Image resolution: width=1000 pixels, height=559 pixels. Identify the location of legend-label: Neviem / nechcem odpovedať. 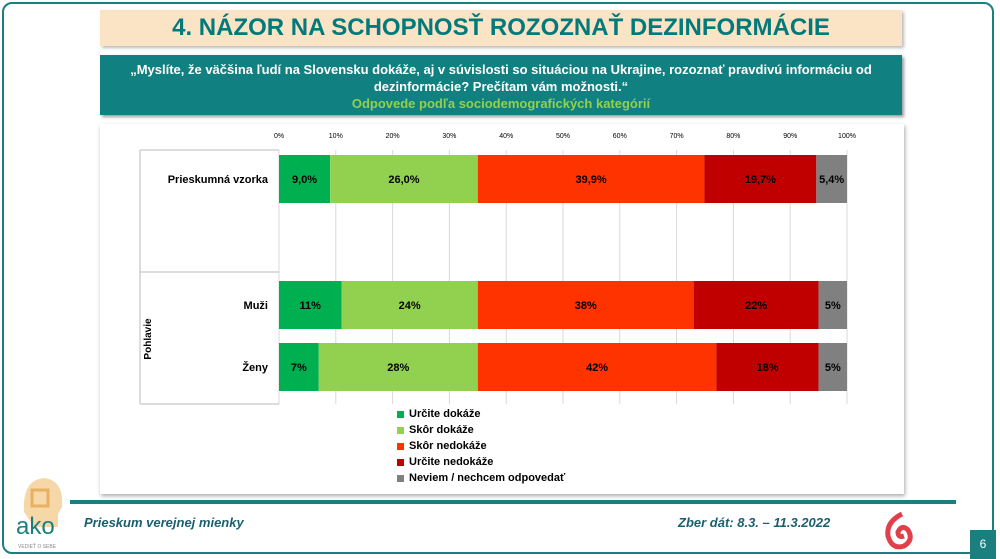
(487, 478).